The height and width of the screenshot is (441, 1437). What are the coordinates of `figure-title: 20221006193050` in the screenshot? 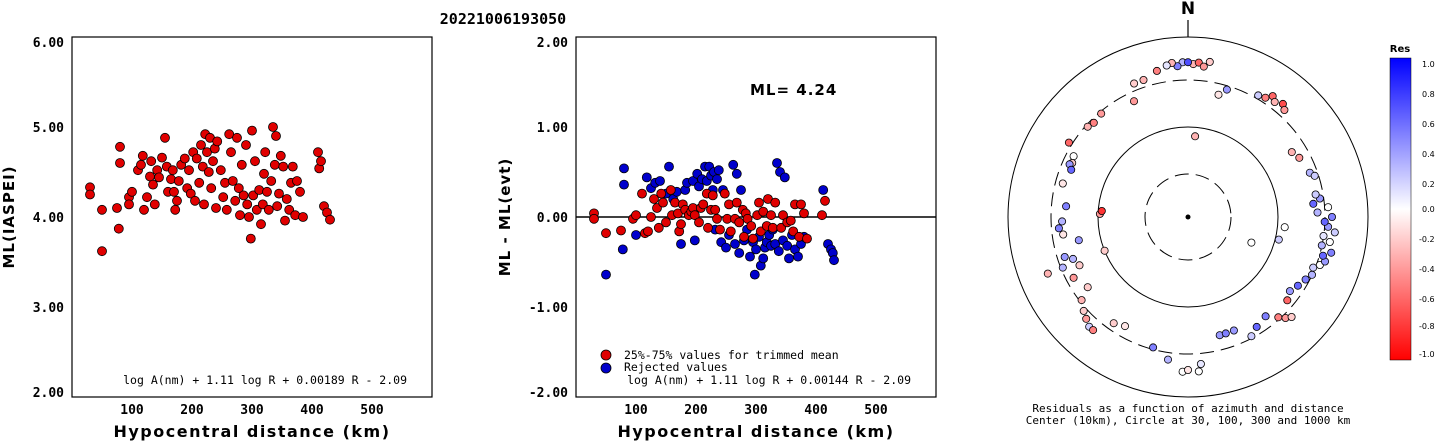 It's located at (503, 19).